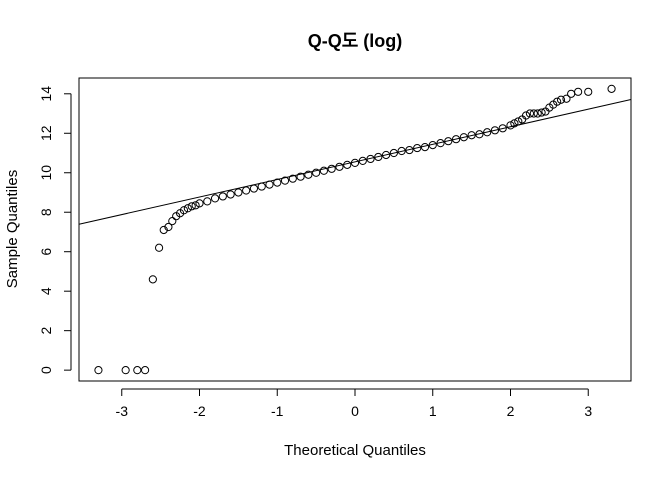 Image resolution: width=672 pixels, height=480 pixels. I want to click on x-axis-label: Theoretical Quantiles, so click(355, 450).